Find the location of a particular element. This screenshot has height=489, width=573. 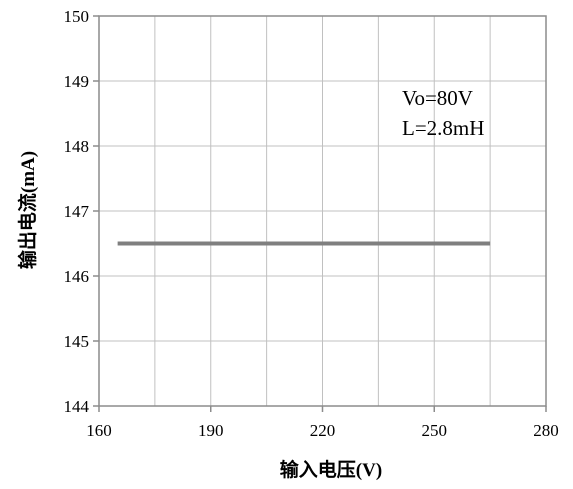

x-tick-label: 190 is located at coordinates (211, 430).